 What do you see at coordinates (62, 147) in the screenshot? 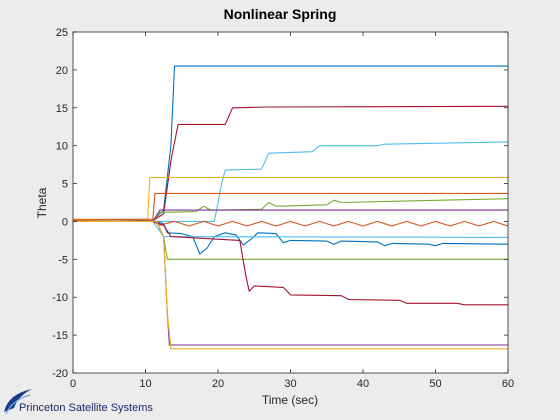
I see `y-tick-label: 10` at bounding box center [62, 147].